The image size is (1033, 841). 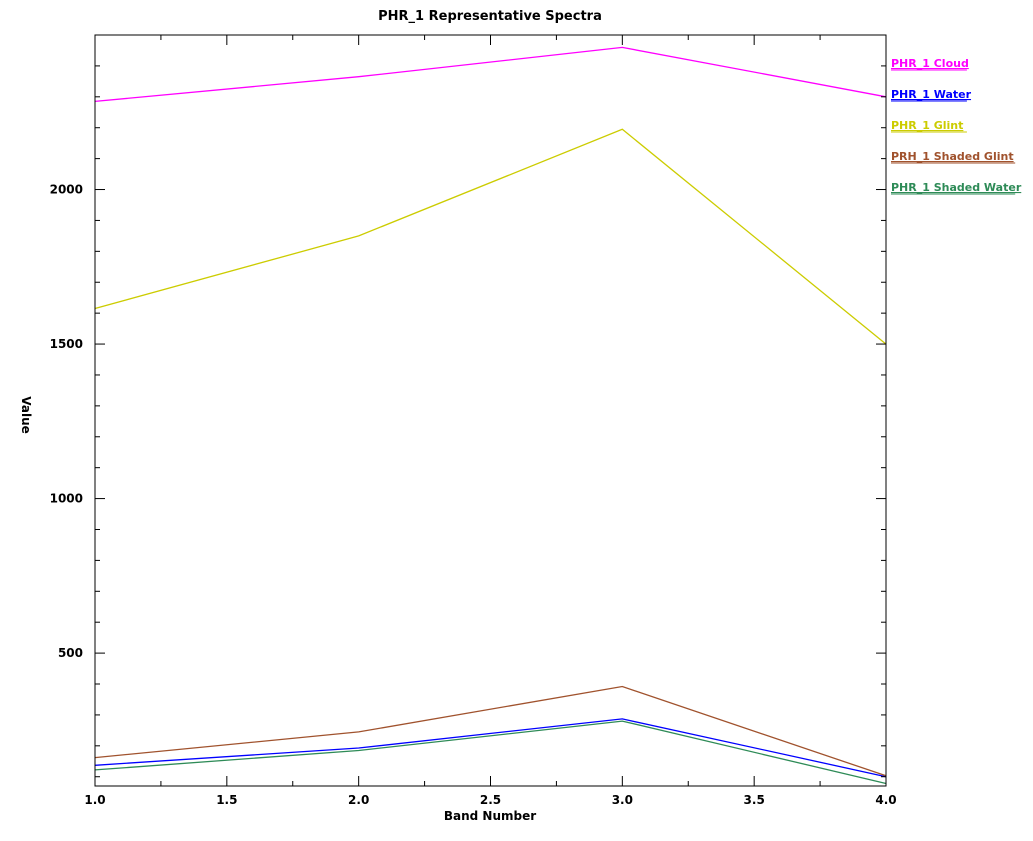 What do you see at coordinates (931, 94) in the screenshot?
I see `legend-label: PHR_1 Water` at bounding box center [931, 94].